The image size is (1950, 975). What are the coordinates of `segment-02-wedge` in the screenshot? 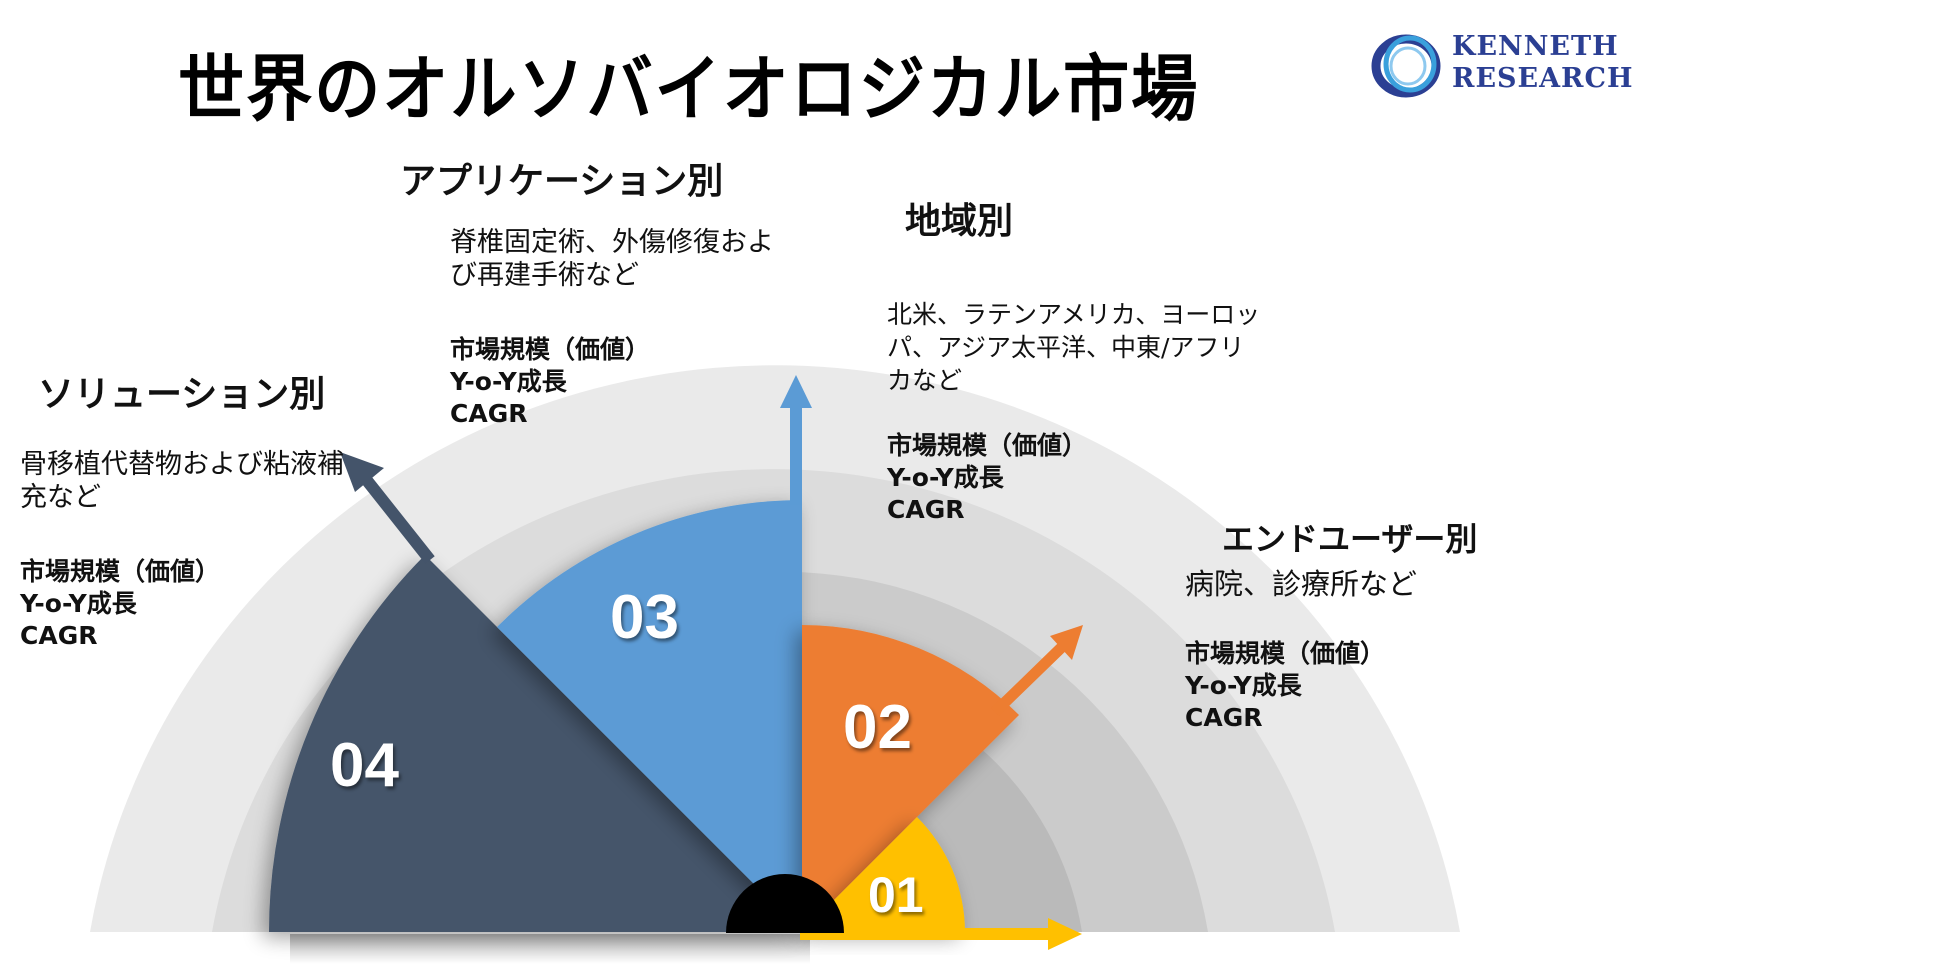 It's located at (910, 778).